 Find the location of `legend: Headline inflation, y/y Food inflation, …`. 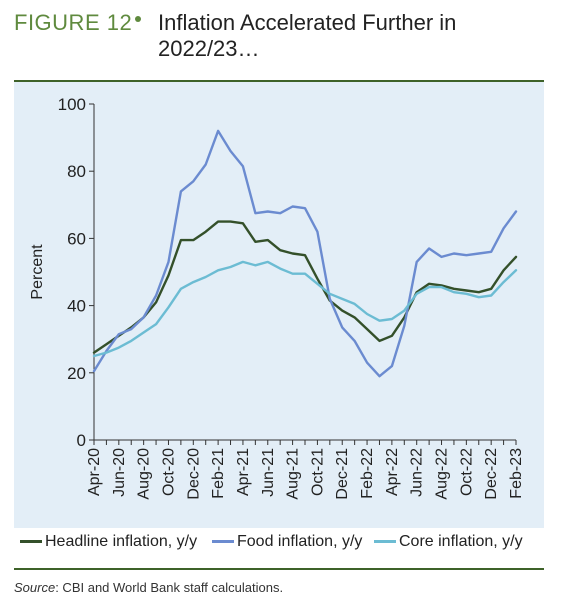

legend: Headline inflation, y/y Food inflation, … is located at coordinates (279, 543).